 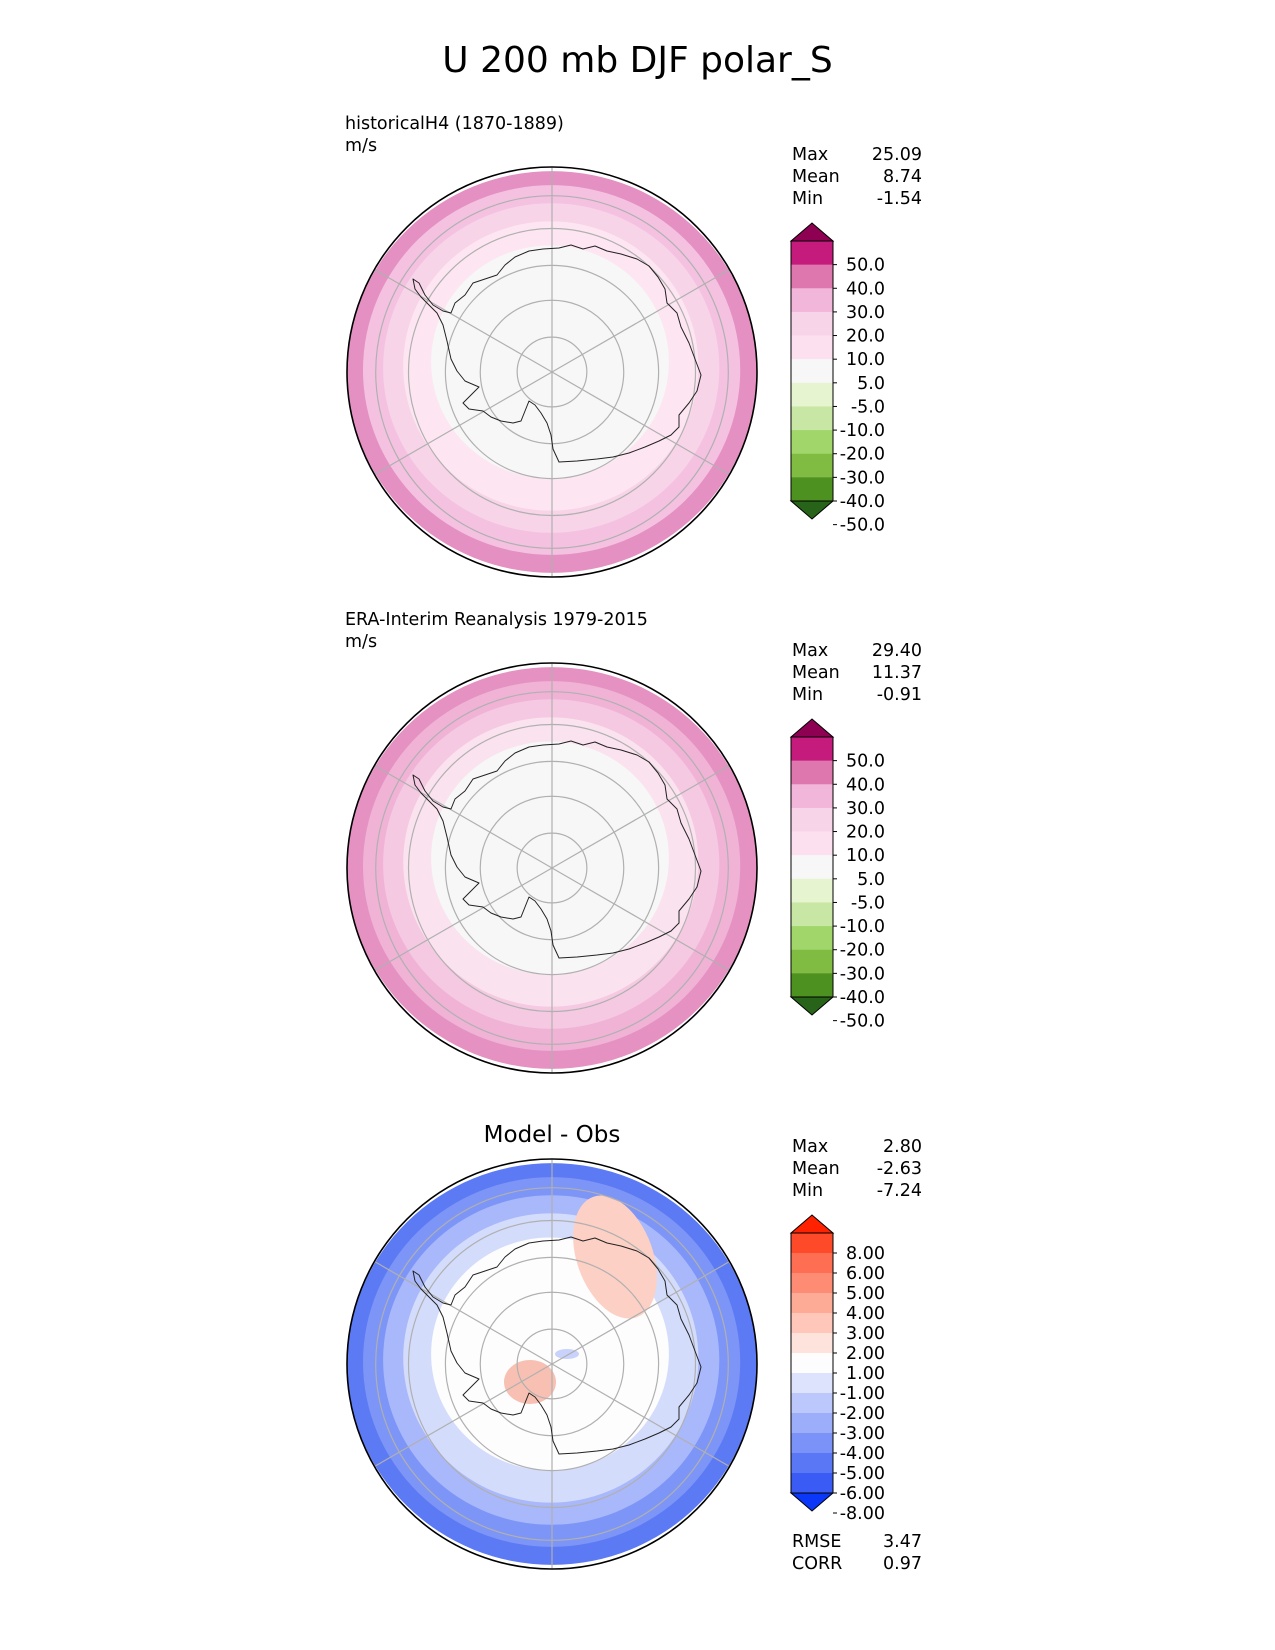 What do you see at coordinates (496, 620) in the screenshot?
I see `panel-2-title-line-1: ERA-Interim Reanalysis 1979-2015` at bounding box center [496, 620].